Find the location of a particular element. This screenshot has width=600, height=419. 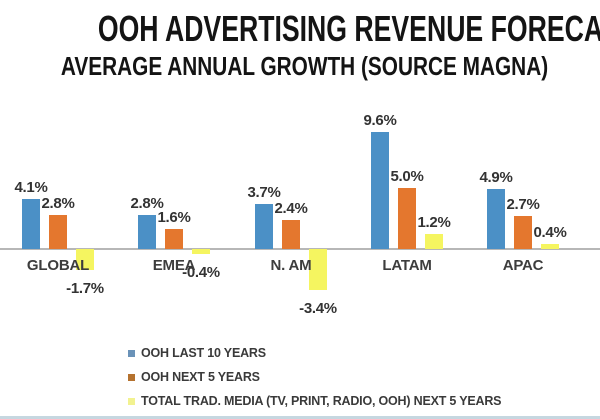

value-label-global-ooh-next-5-years: 2.8% is located at coordinates (58, 203).